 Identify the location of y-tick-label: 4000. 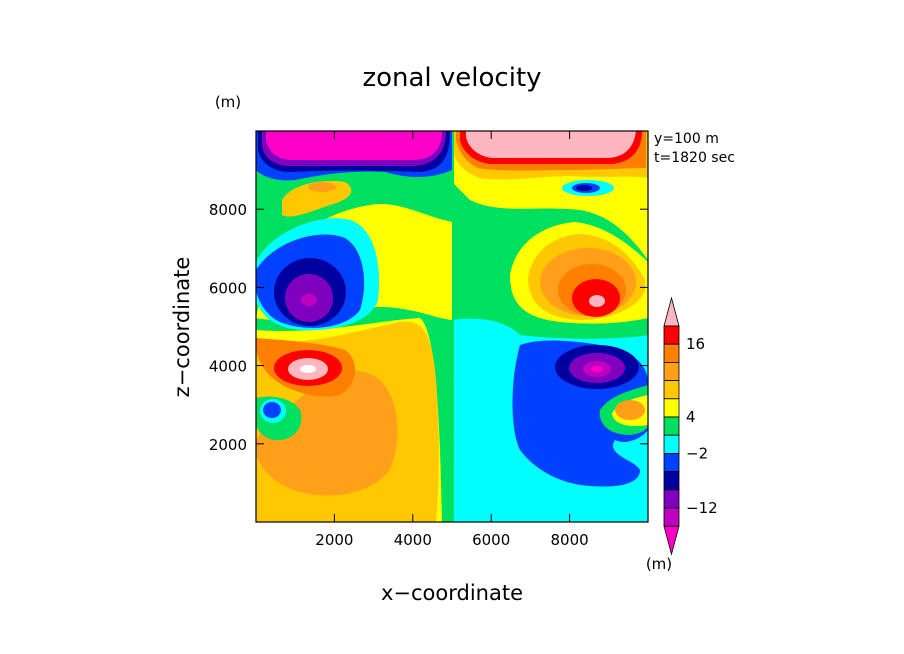
(228, 367).